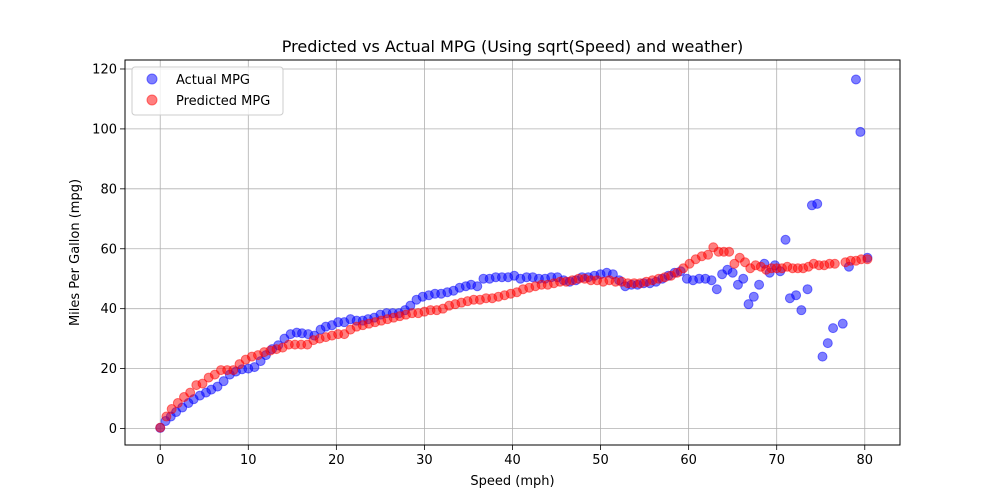 This screenshot has width=1000, height=500. I want to click on y-axis-label: Miles Per Gallon (mpg), so click(75, 252).